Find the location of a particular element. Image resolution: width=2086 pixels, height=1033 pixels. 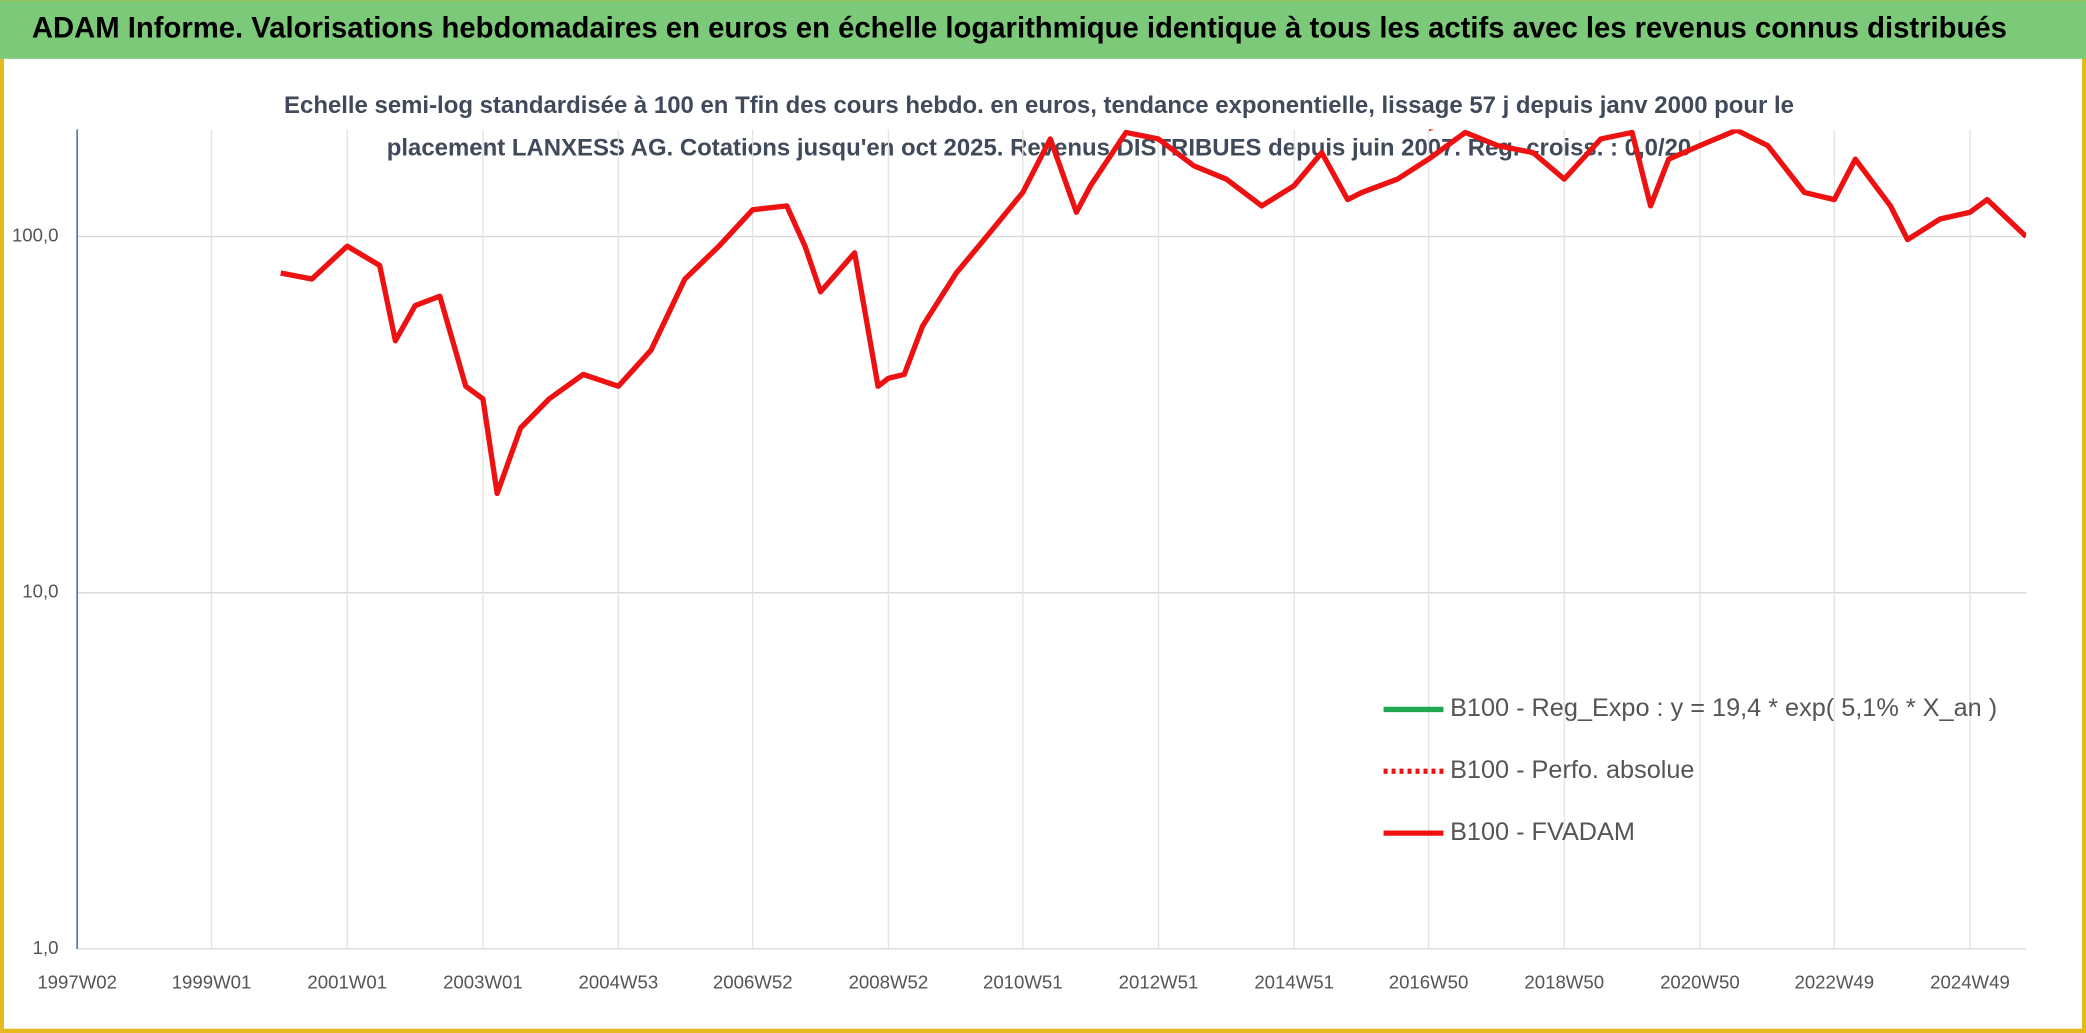

x-tick-label: 2008W52 is located at coordinates (889, 981).